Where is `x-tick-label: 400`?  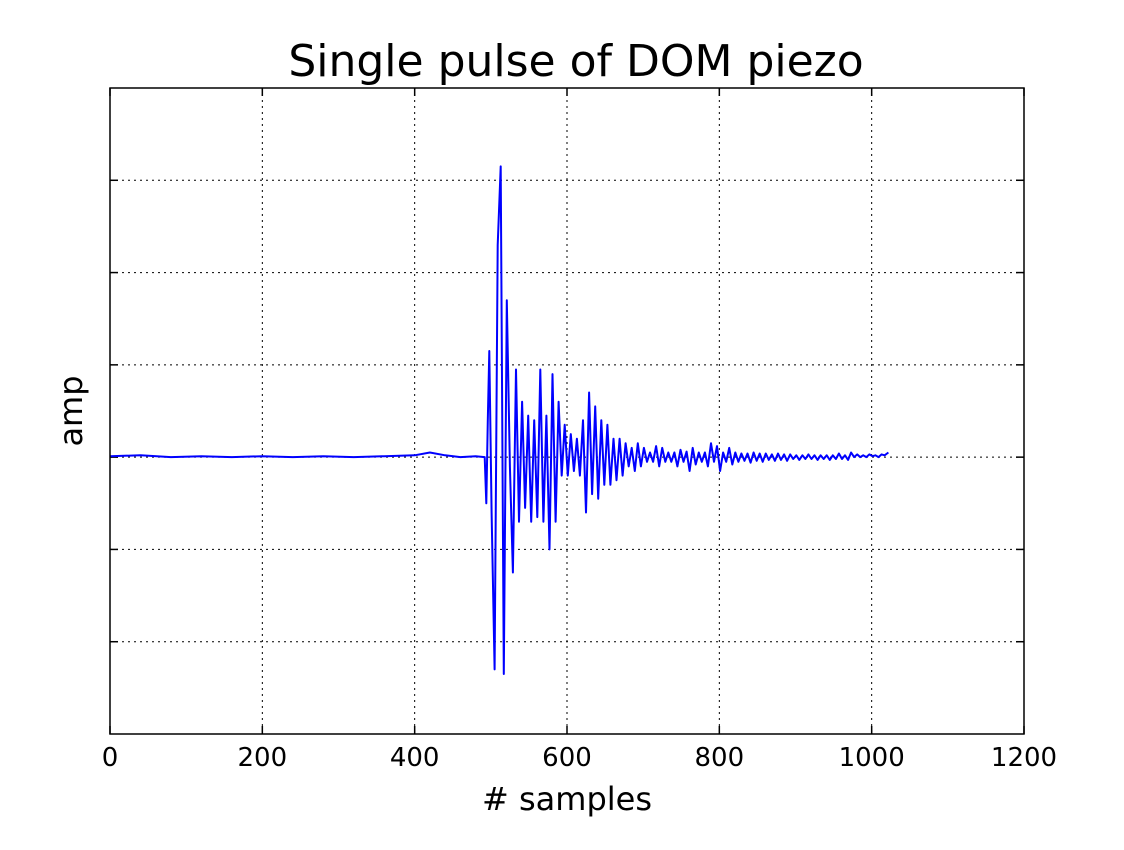
x-tick-label: 400 is located at coordinates (415, 758).